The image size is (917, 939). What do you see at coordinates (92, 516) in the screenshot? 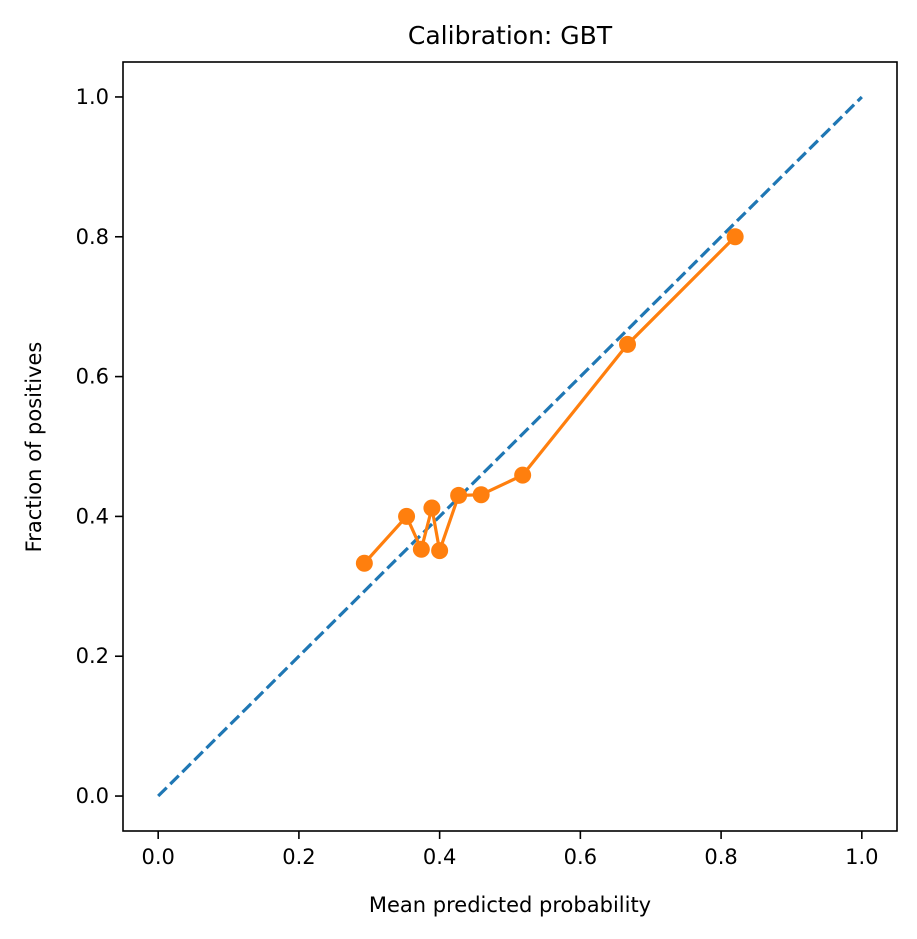
I see `y-tick-label: 0.4` at bounding box center [92, 516].